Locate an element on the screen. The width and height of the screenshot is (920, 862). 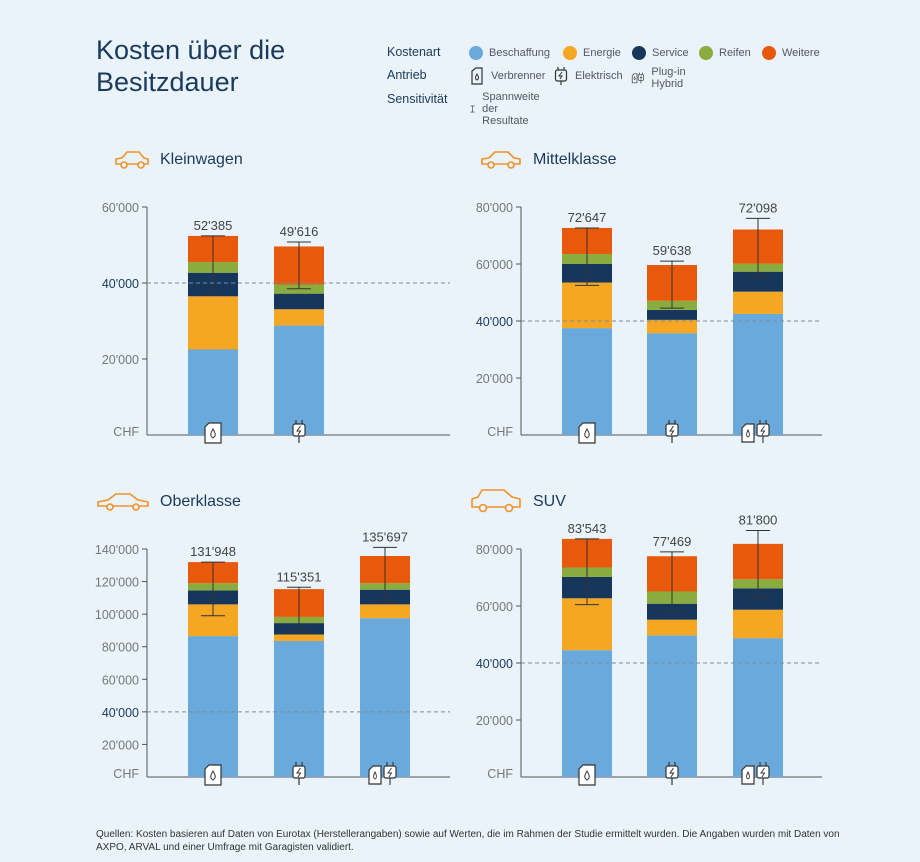
bar-total-label: 135'697 is located at coordinates (385, 536).